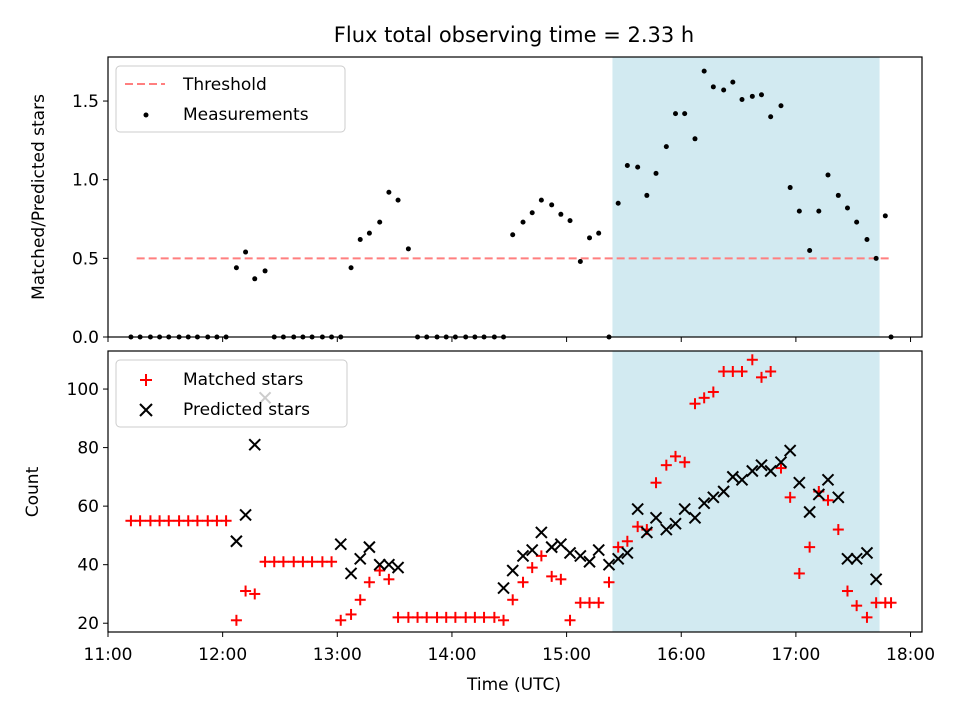 The image size is (960, 720). What do you see at coordinates (746, 491) in the screenshot?
I see `count-observing-span` at bounding box center [746, 491].